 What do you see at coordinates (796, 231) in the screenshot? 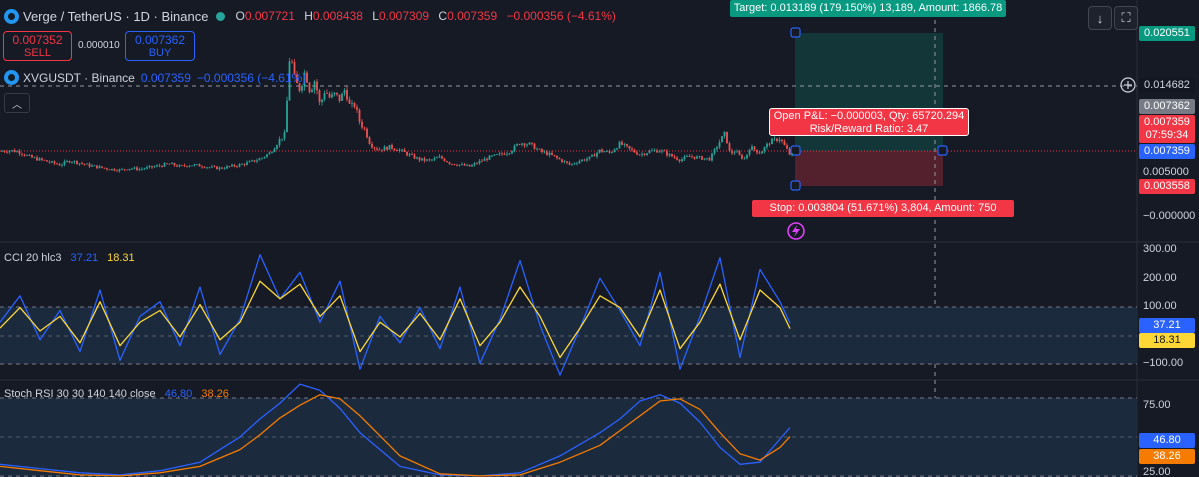
I see `alert-bolt-icon` at bounding box center [796, 231].